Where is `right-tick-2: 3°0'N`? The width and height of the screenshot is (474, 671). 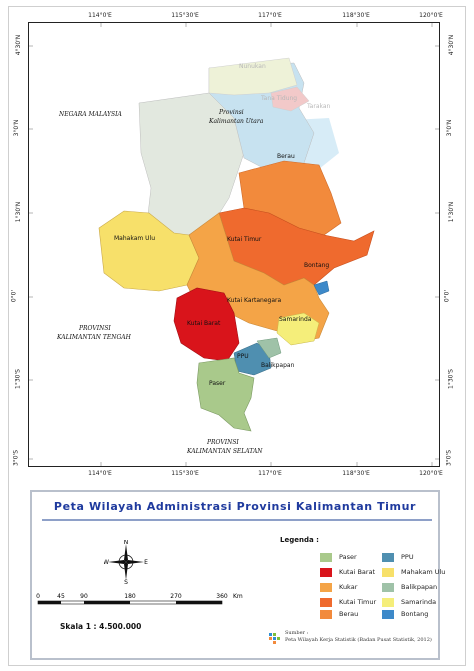 right-tick-2: 3°0'N is located at coordinates (449, 128).